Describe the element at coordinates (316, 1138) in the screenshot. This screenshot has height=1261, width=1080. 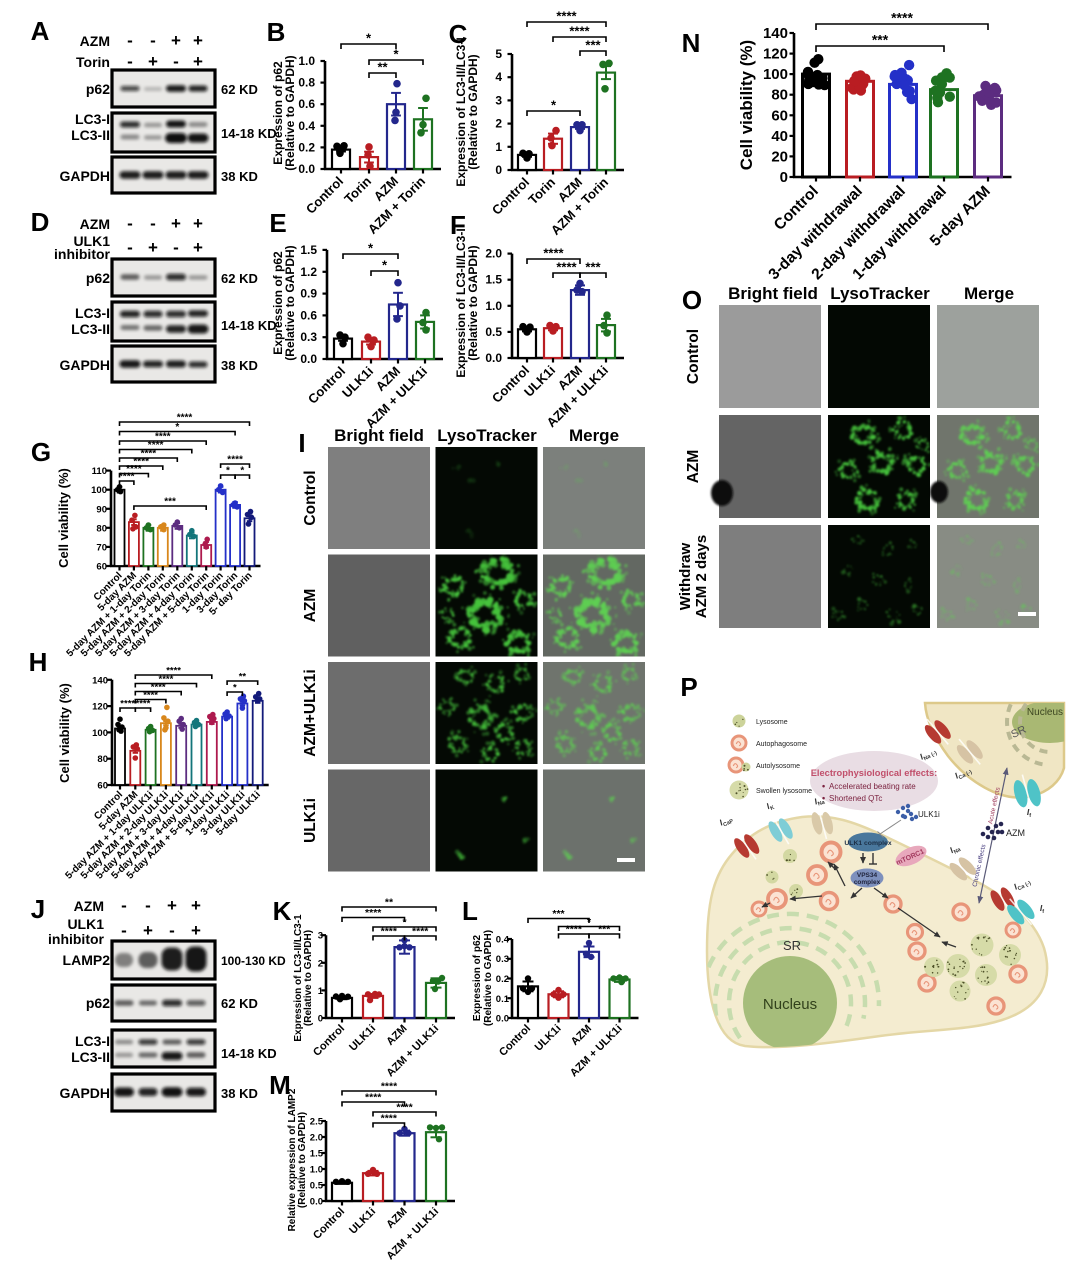
I see `svg-text: 2.0` at that location.